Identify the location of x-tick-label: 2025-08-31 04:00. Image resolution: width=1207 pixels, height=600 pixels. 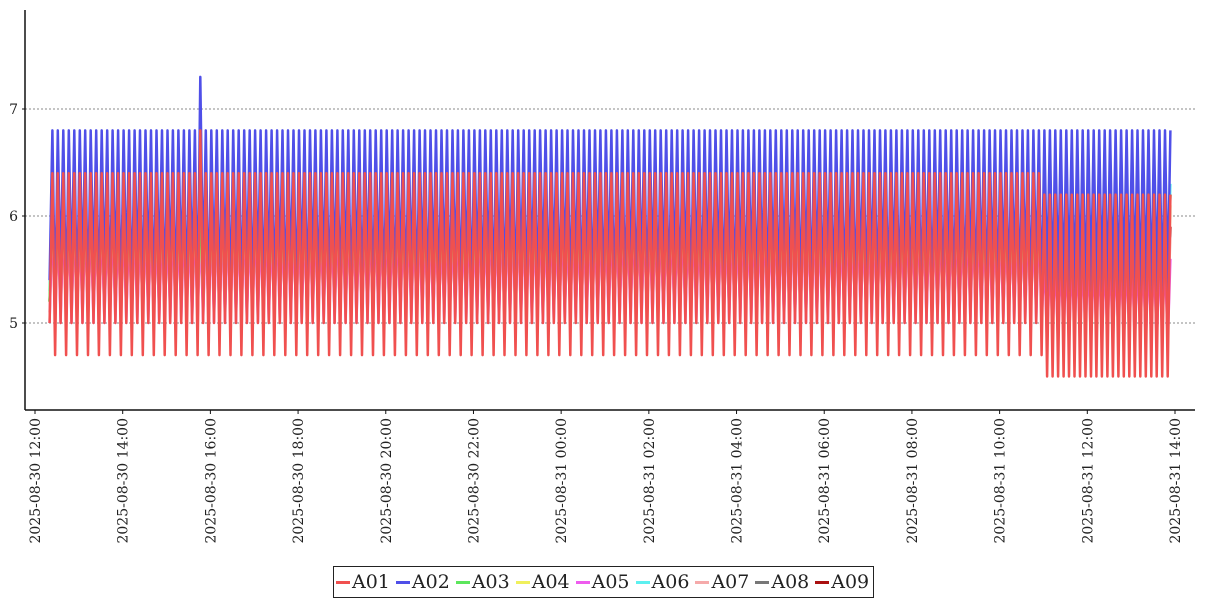
(738, 481).